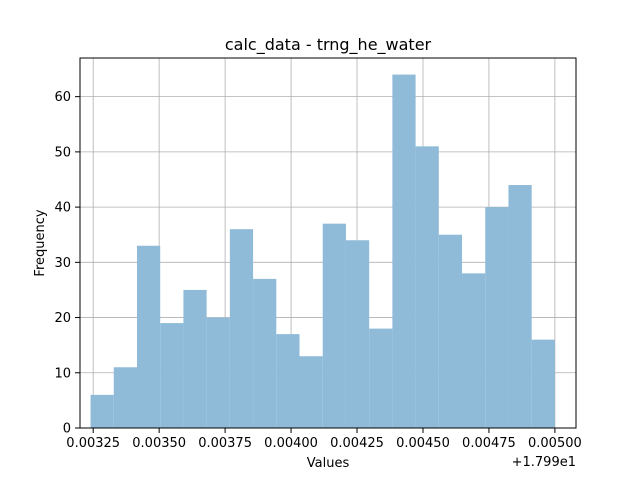 The image size is (640, 484). I want to click on x-tick-label: 0.00350, so click(159, 443).